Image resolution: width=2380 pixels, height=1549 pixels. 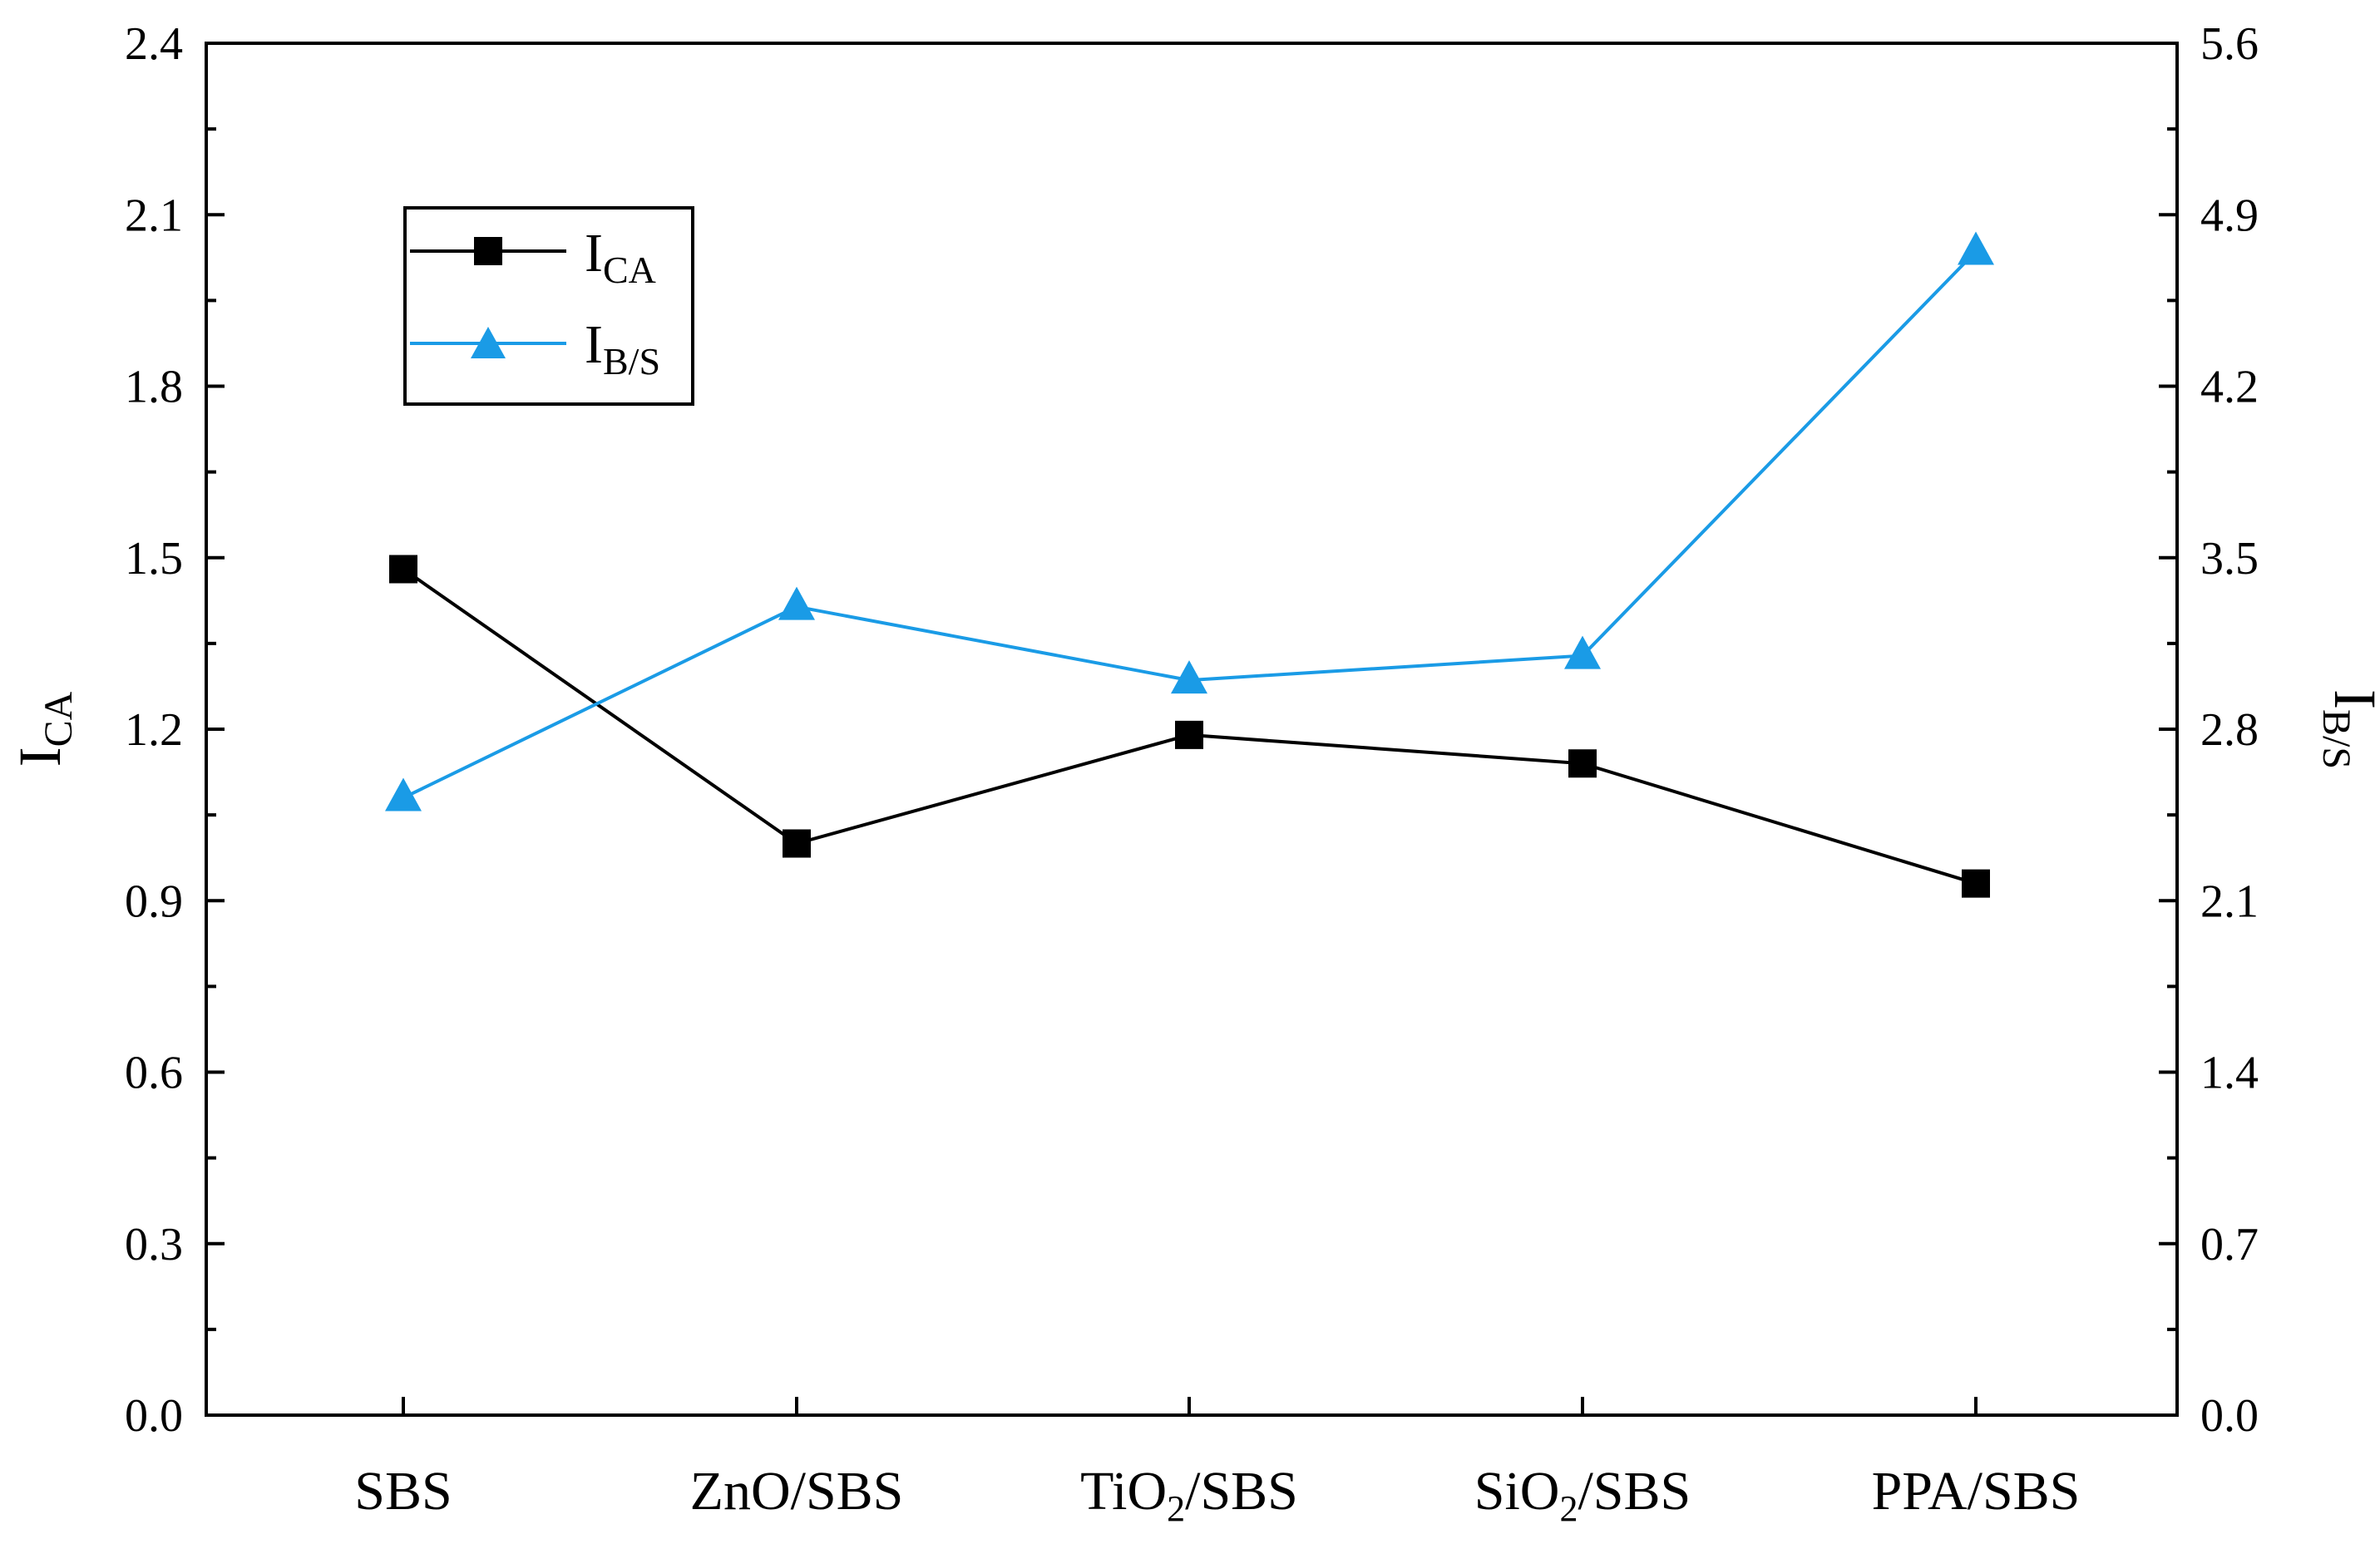 I want to click on right-tick-label: 4.2, so click(x=2229, y=387).